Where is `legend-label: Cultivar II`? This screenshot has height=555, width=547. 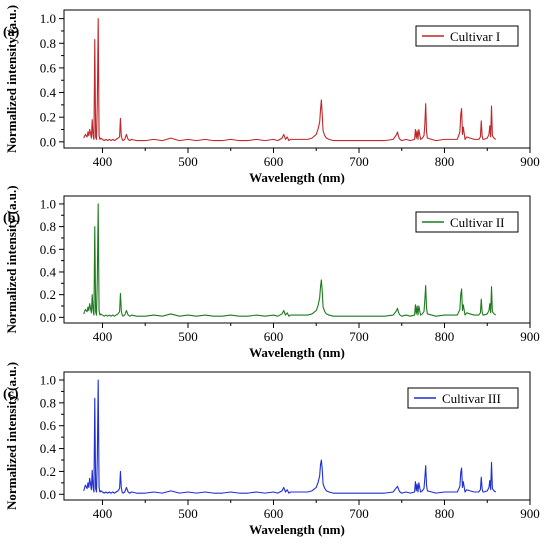
legend-label: Cultivar II is located at coordinates (477, 222).